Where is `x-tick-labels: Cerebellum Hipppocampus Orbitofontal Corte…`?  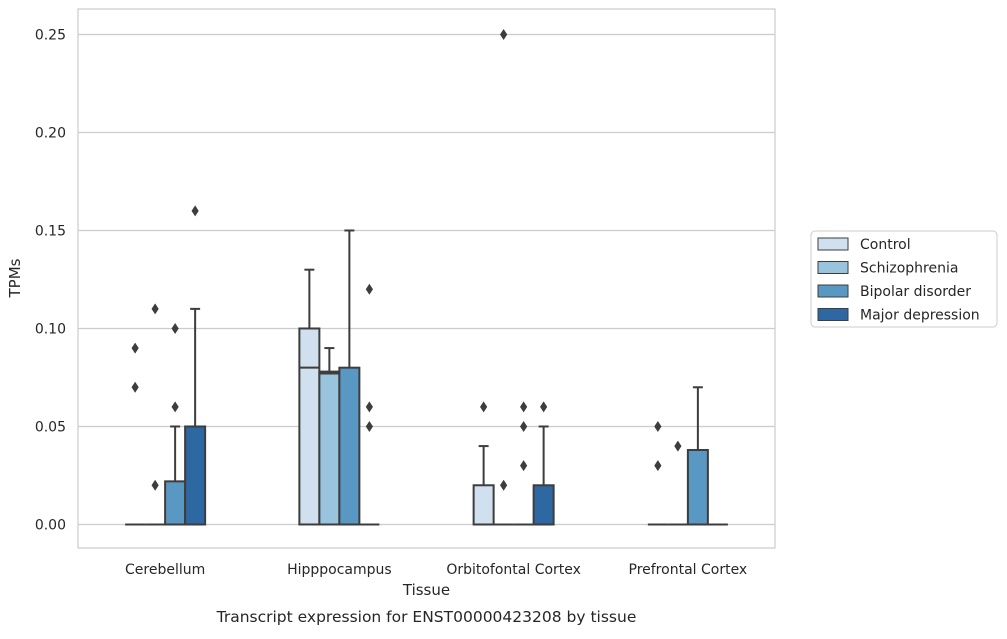 x-tick-labels: Cerebellum Hipppocampus Orbitofontal Corte… is located at coordinates (436, 570).